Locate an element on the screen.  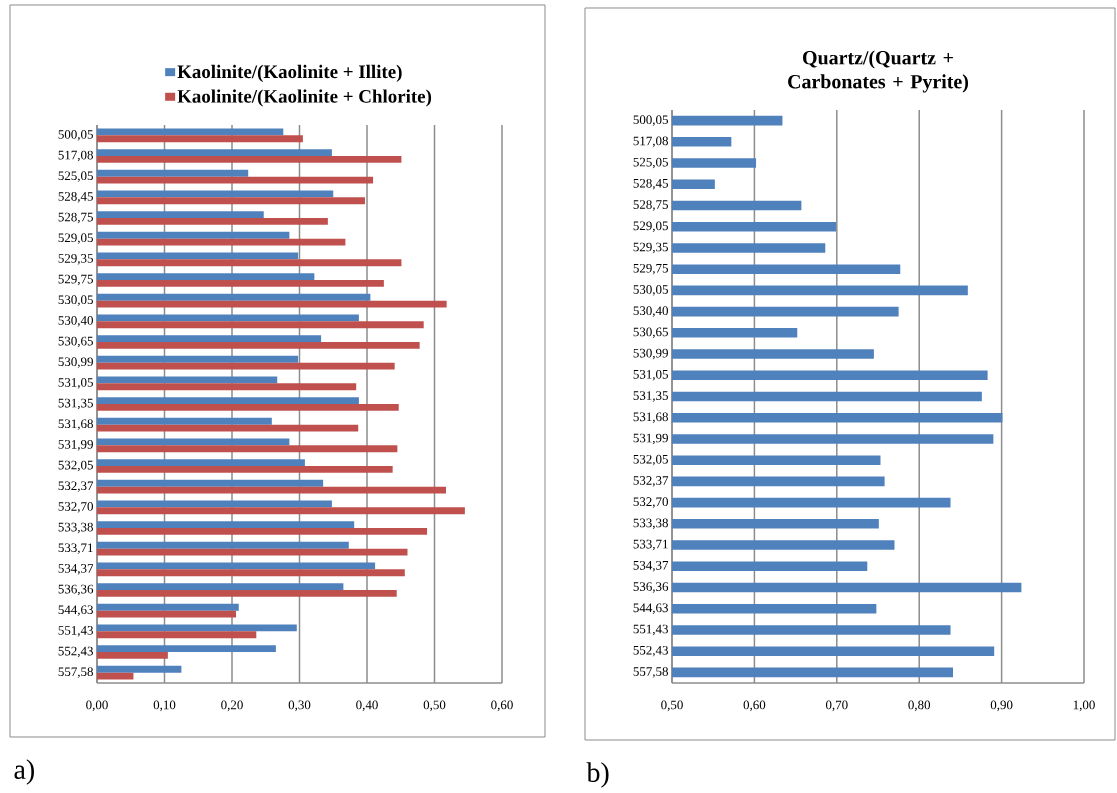
x-tick-label: 0,70 is located at coordinates (836, 706).